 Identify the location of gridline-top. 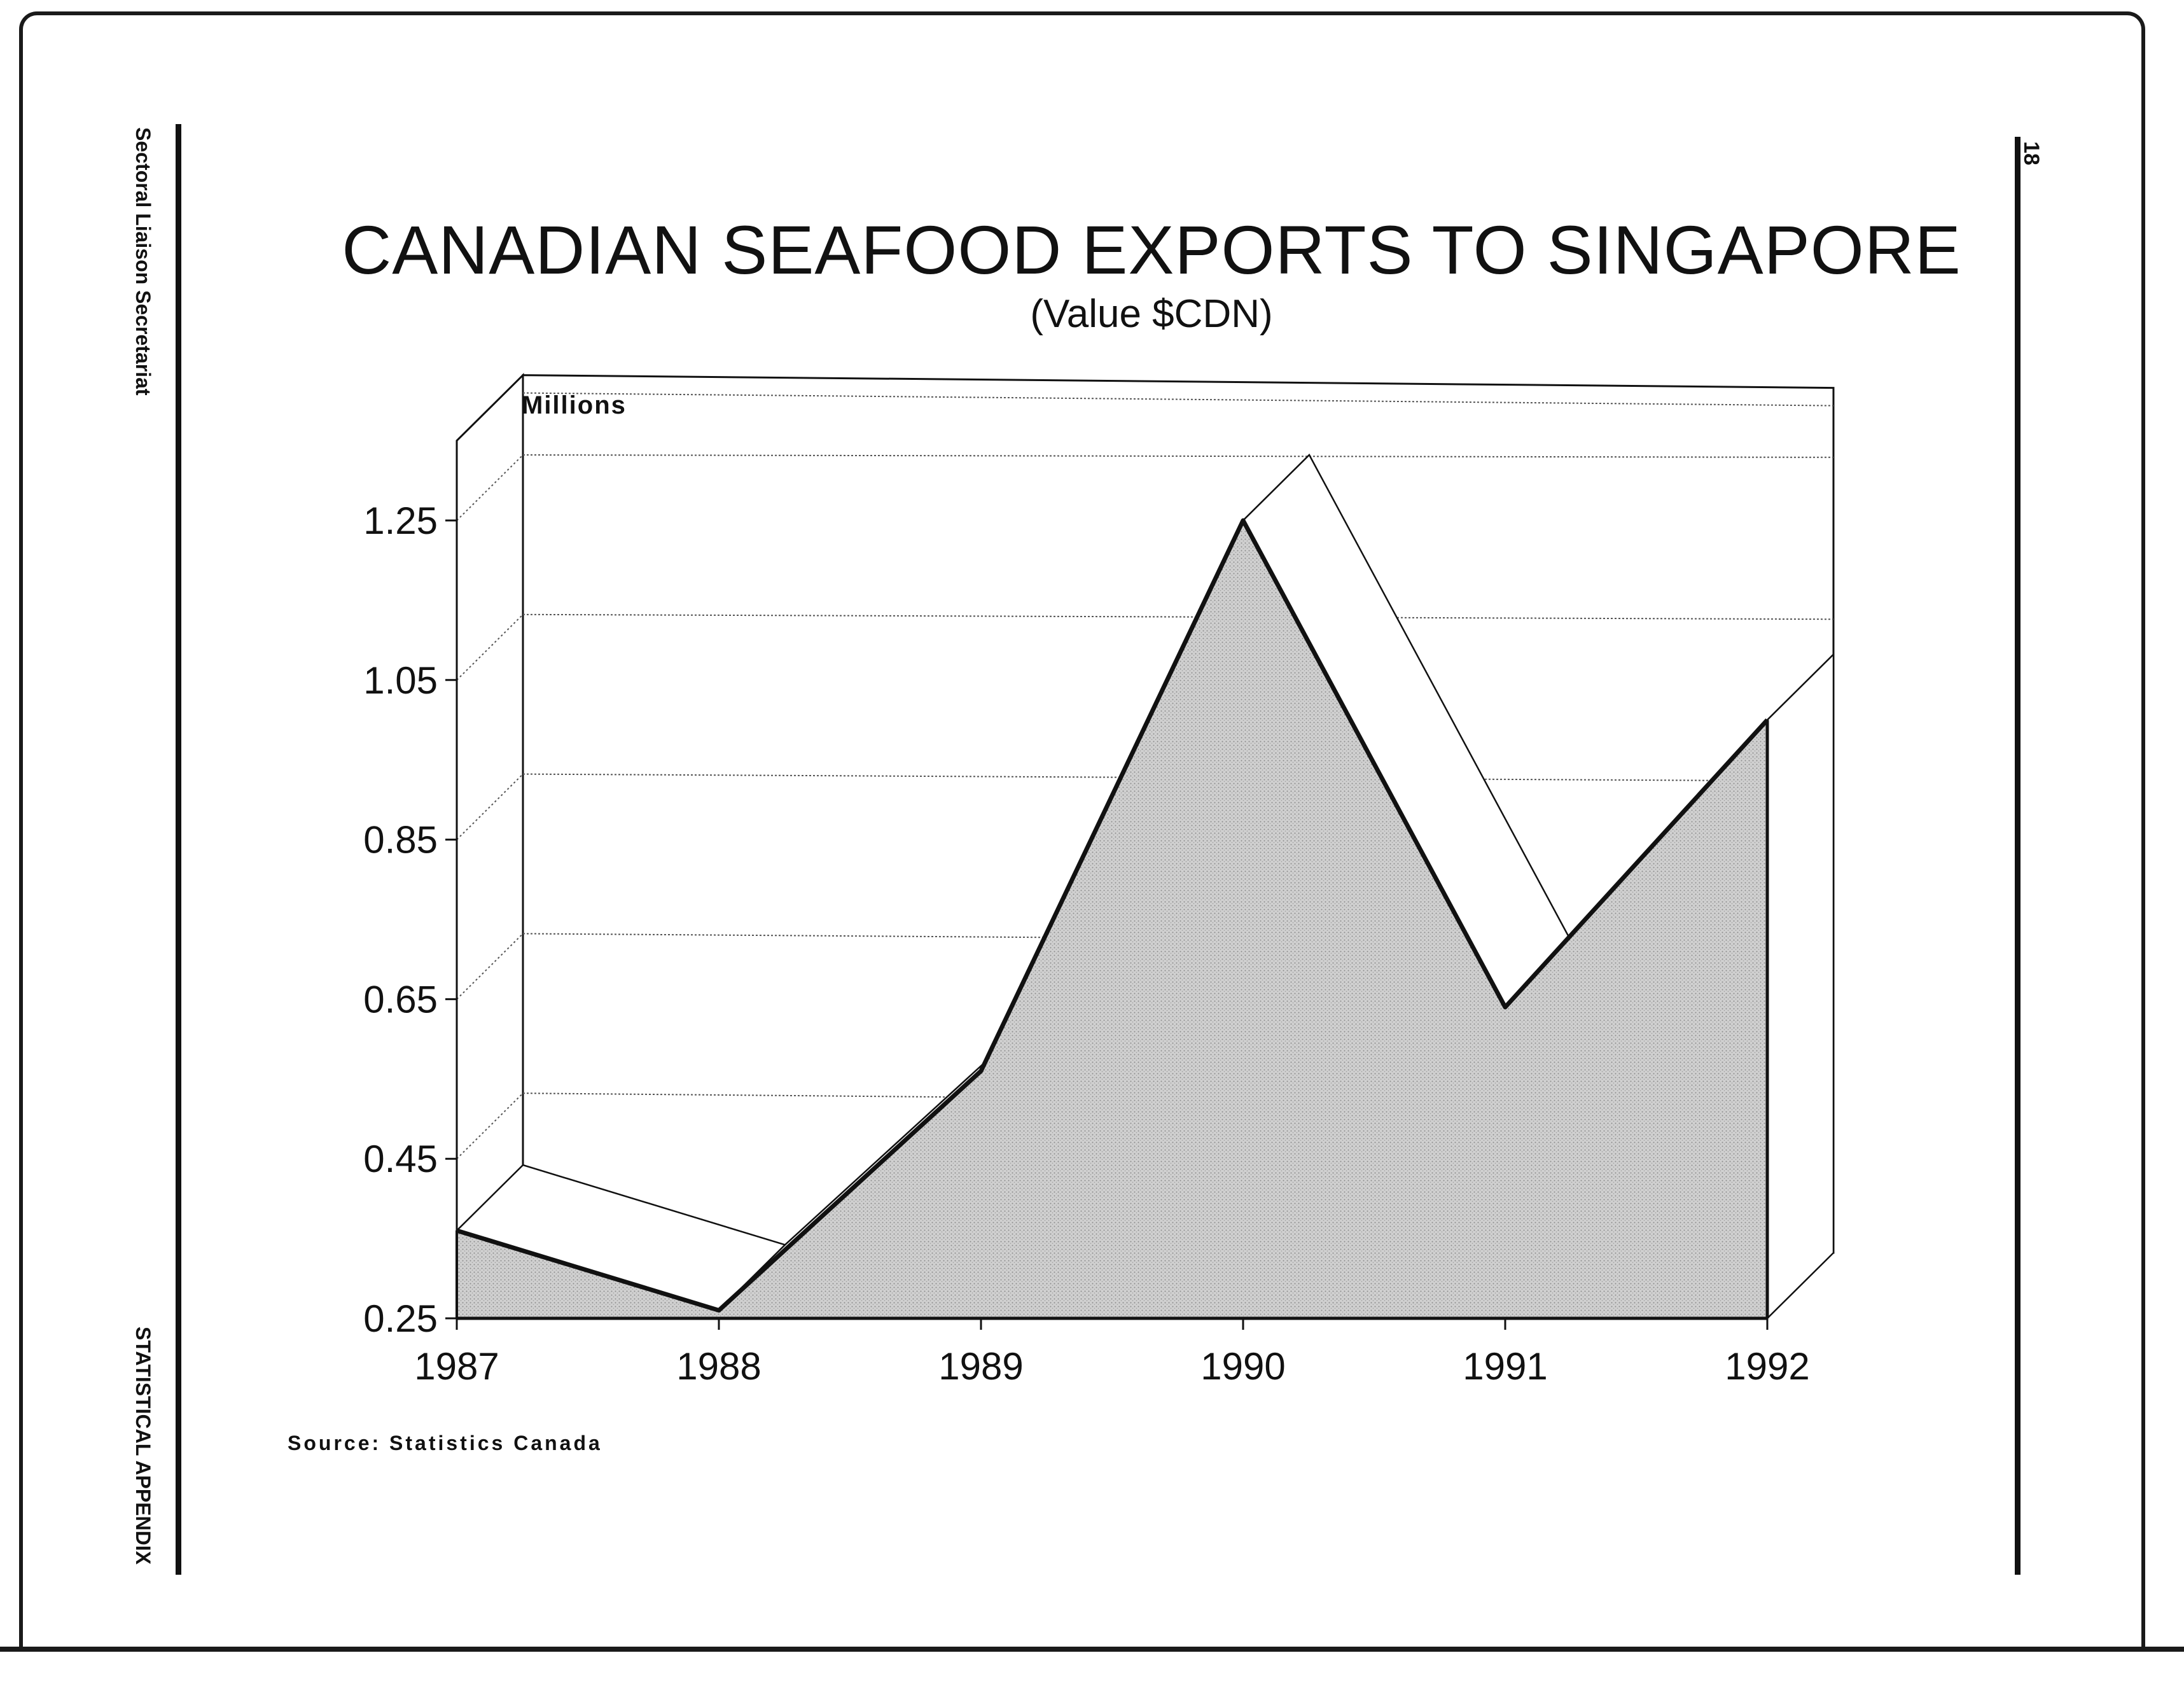
(1178, 399).